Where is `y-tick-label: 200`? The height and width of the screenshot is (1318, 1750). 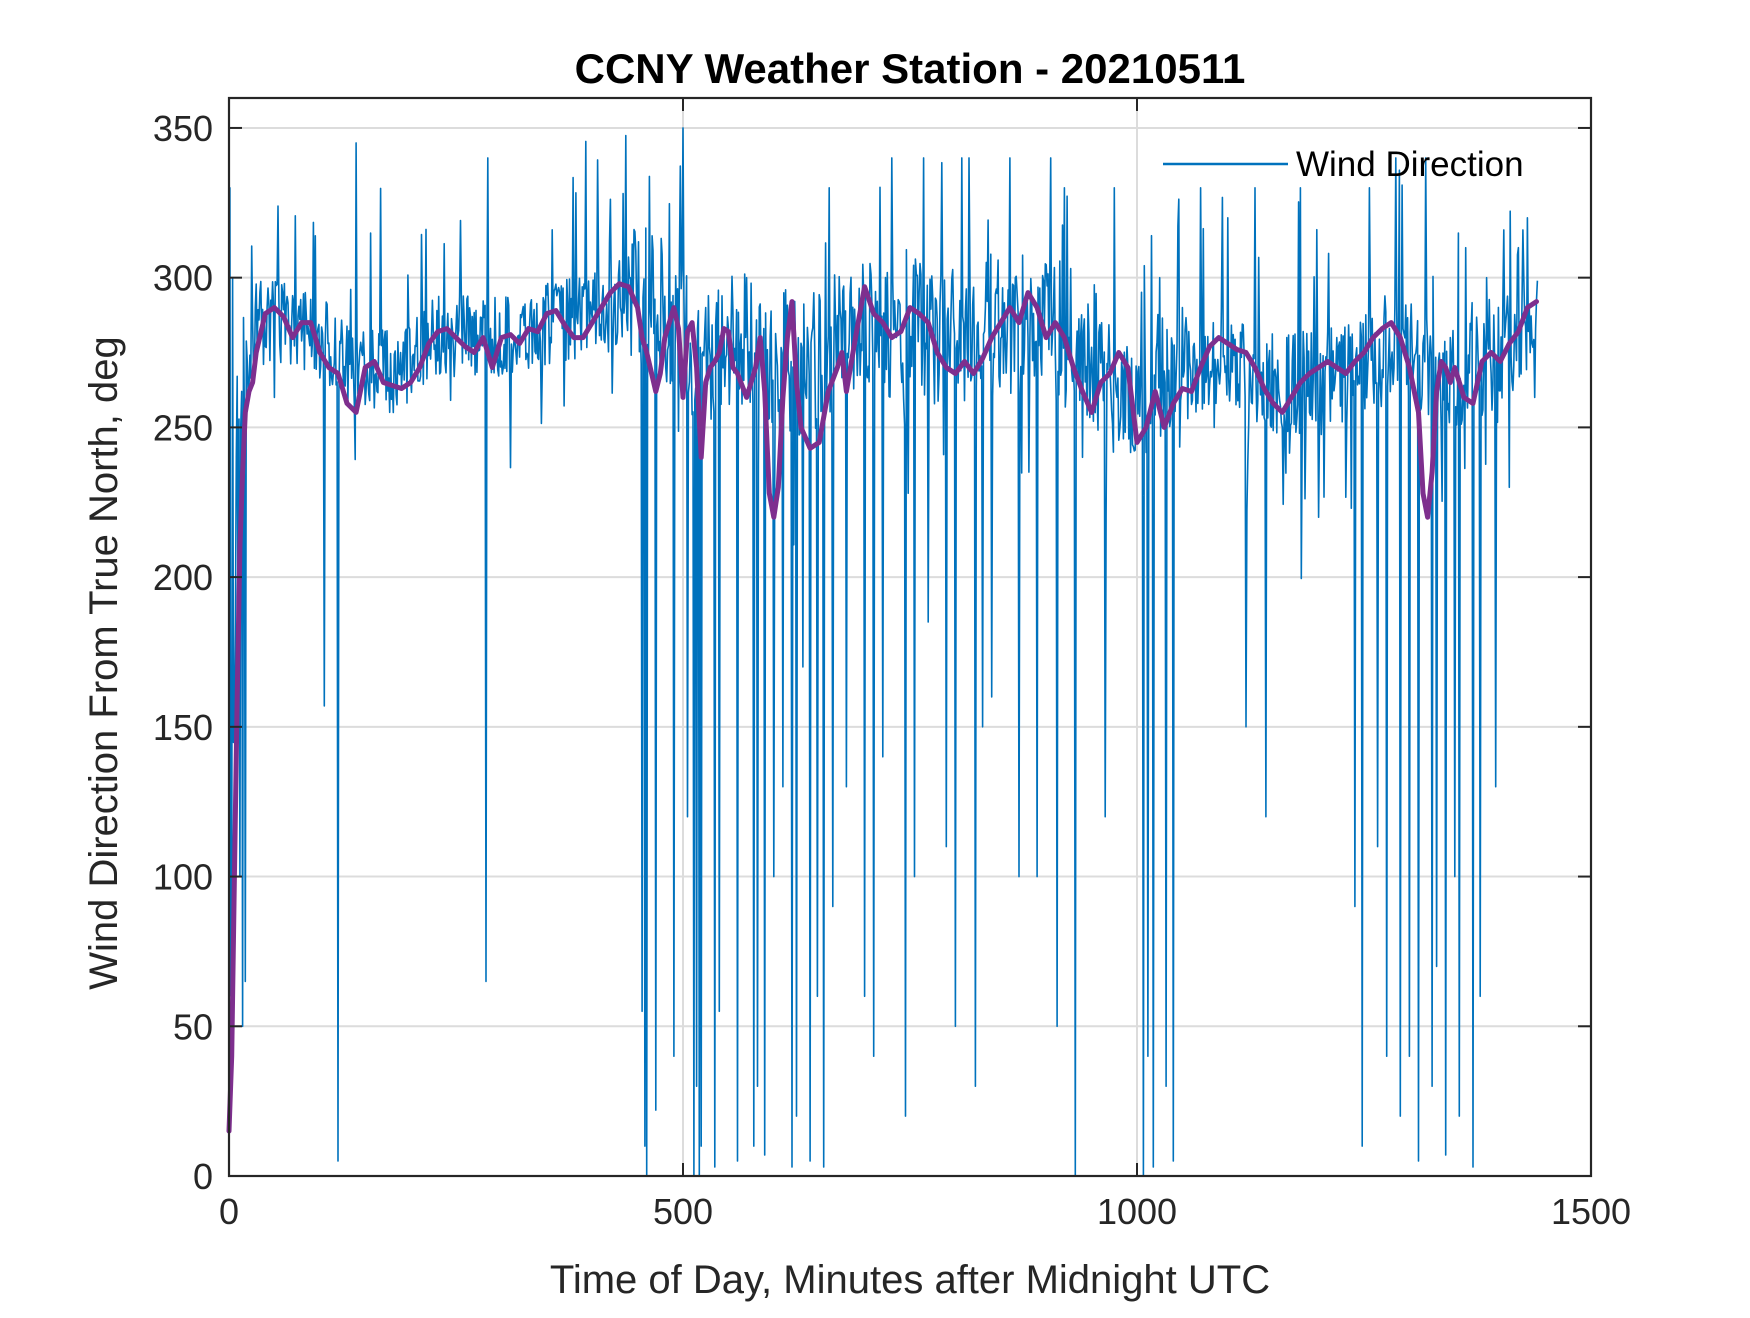
y-tick-label: 200 is located at coordinates (183, 577).